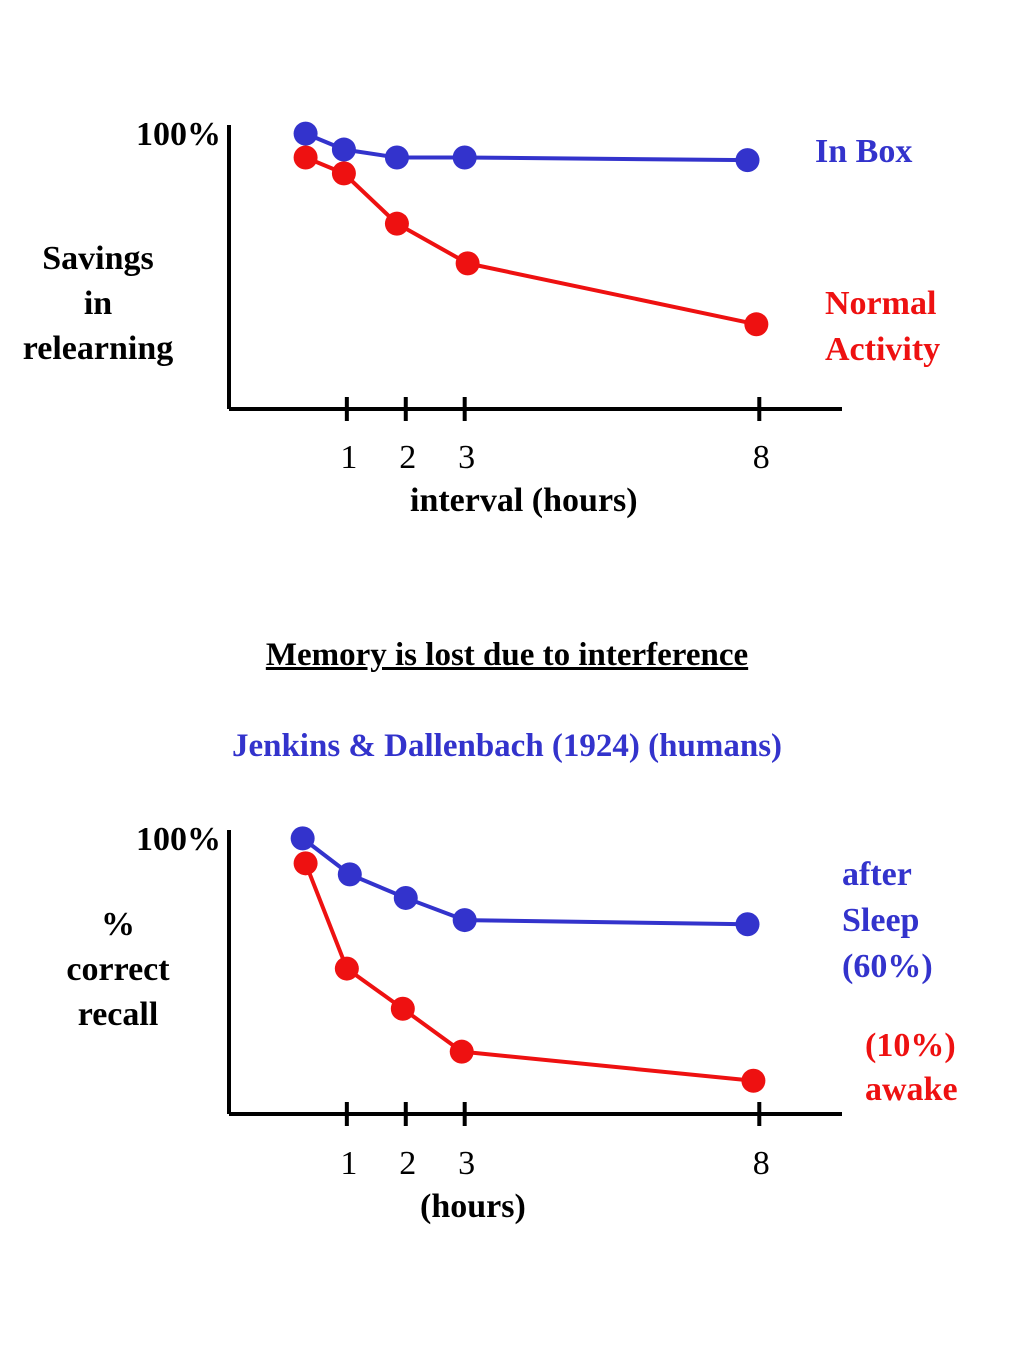  Describe the element at coordinates (507, 746) in the screenshot. I see `citation-heading: Jenkins & Dallenbach (1924) (humans)` at that location.